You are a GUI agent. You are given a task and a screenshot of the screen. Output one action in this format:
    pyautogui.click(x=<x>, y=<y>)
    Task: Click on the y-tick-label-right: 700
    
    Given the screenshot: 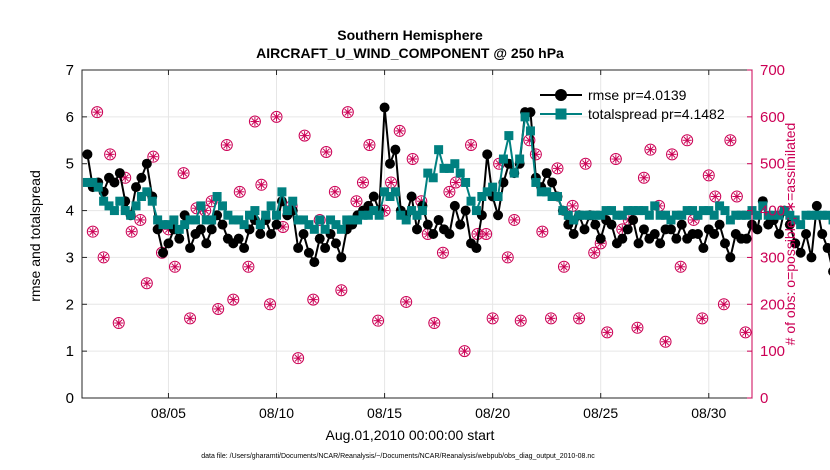 What is the action you would take?
    pyautogui.click(x=772, y=70)
    